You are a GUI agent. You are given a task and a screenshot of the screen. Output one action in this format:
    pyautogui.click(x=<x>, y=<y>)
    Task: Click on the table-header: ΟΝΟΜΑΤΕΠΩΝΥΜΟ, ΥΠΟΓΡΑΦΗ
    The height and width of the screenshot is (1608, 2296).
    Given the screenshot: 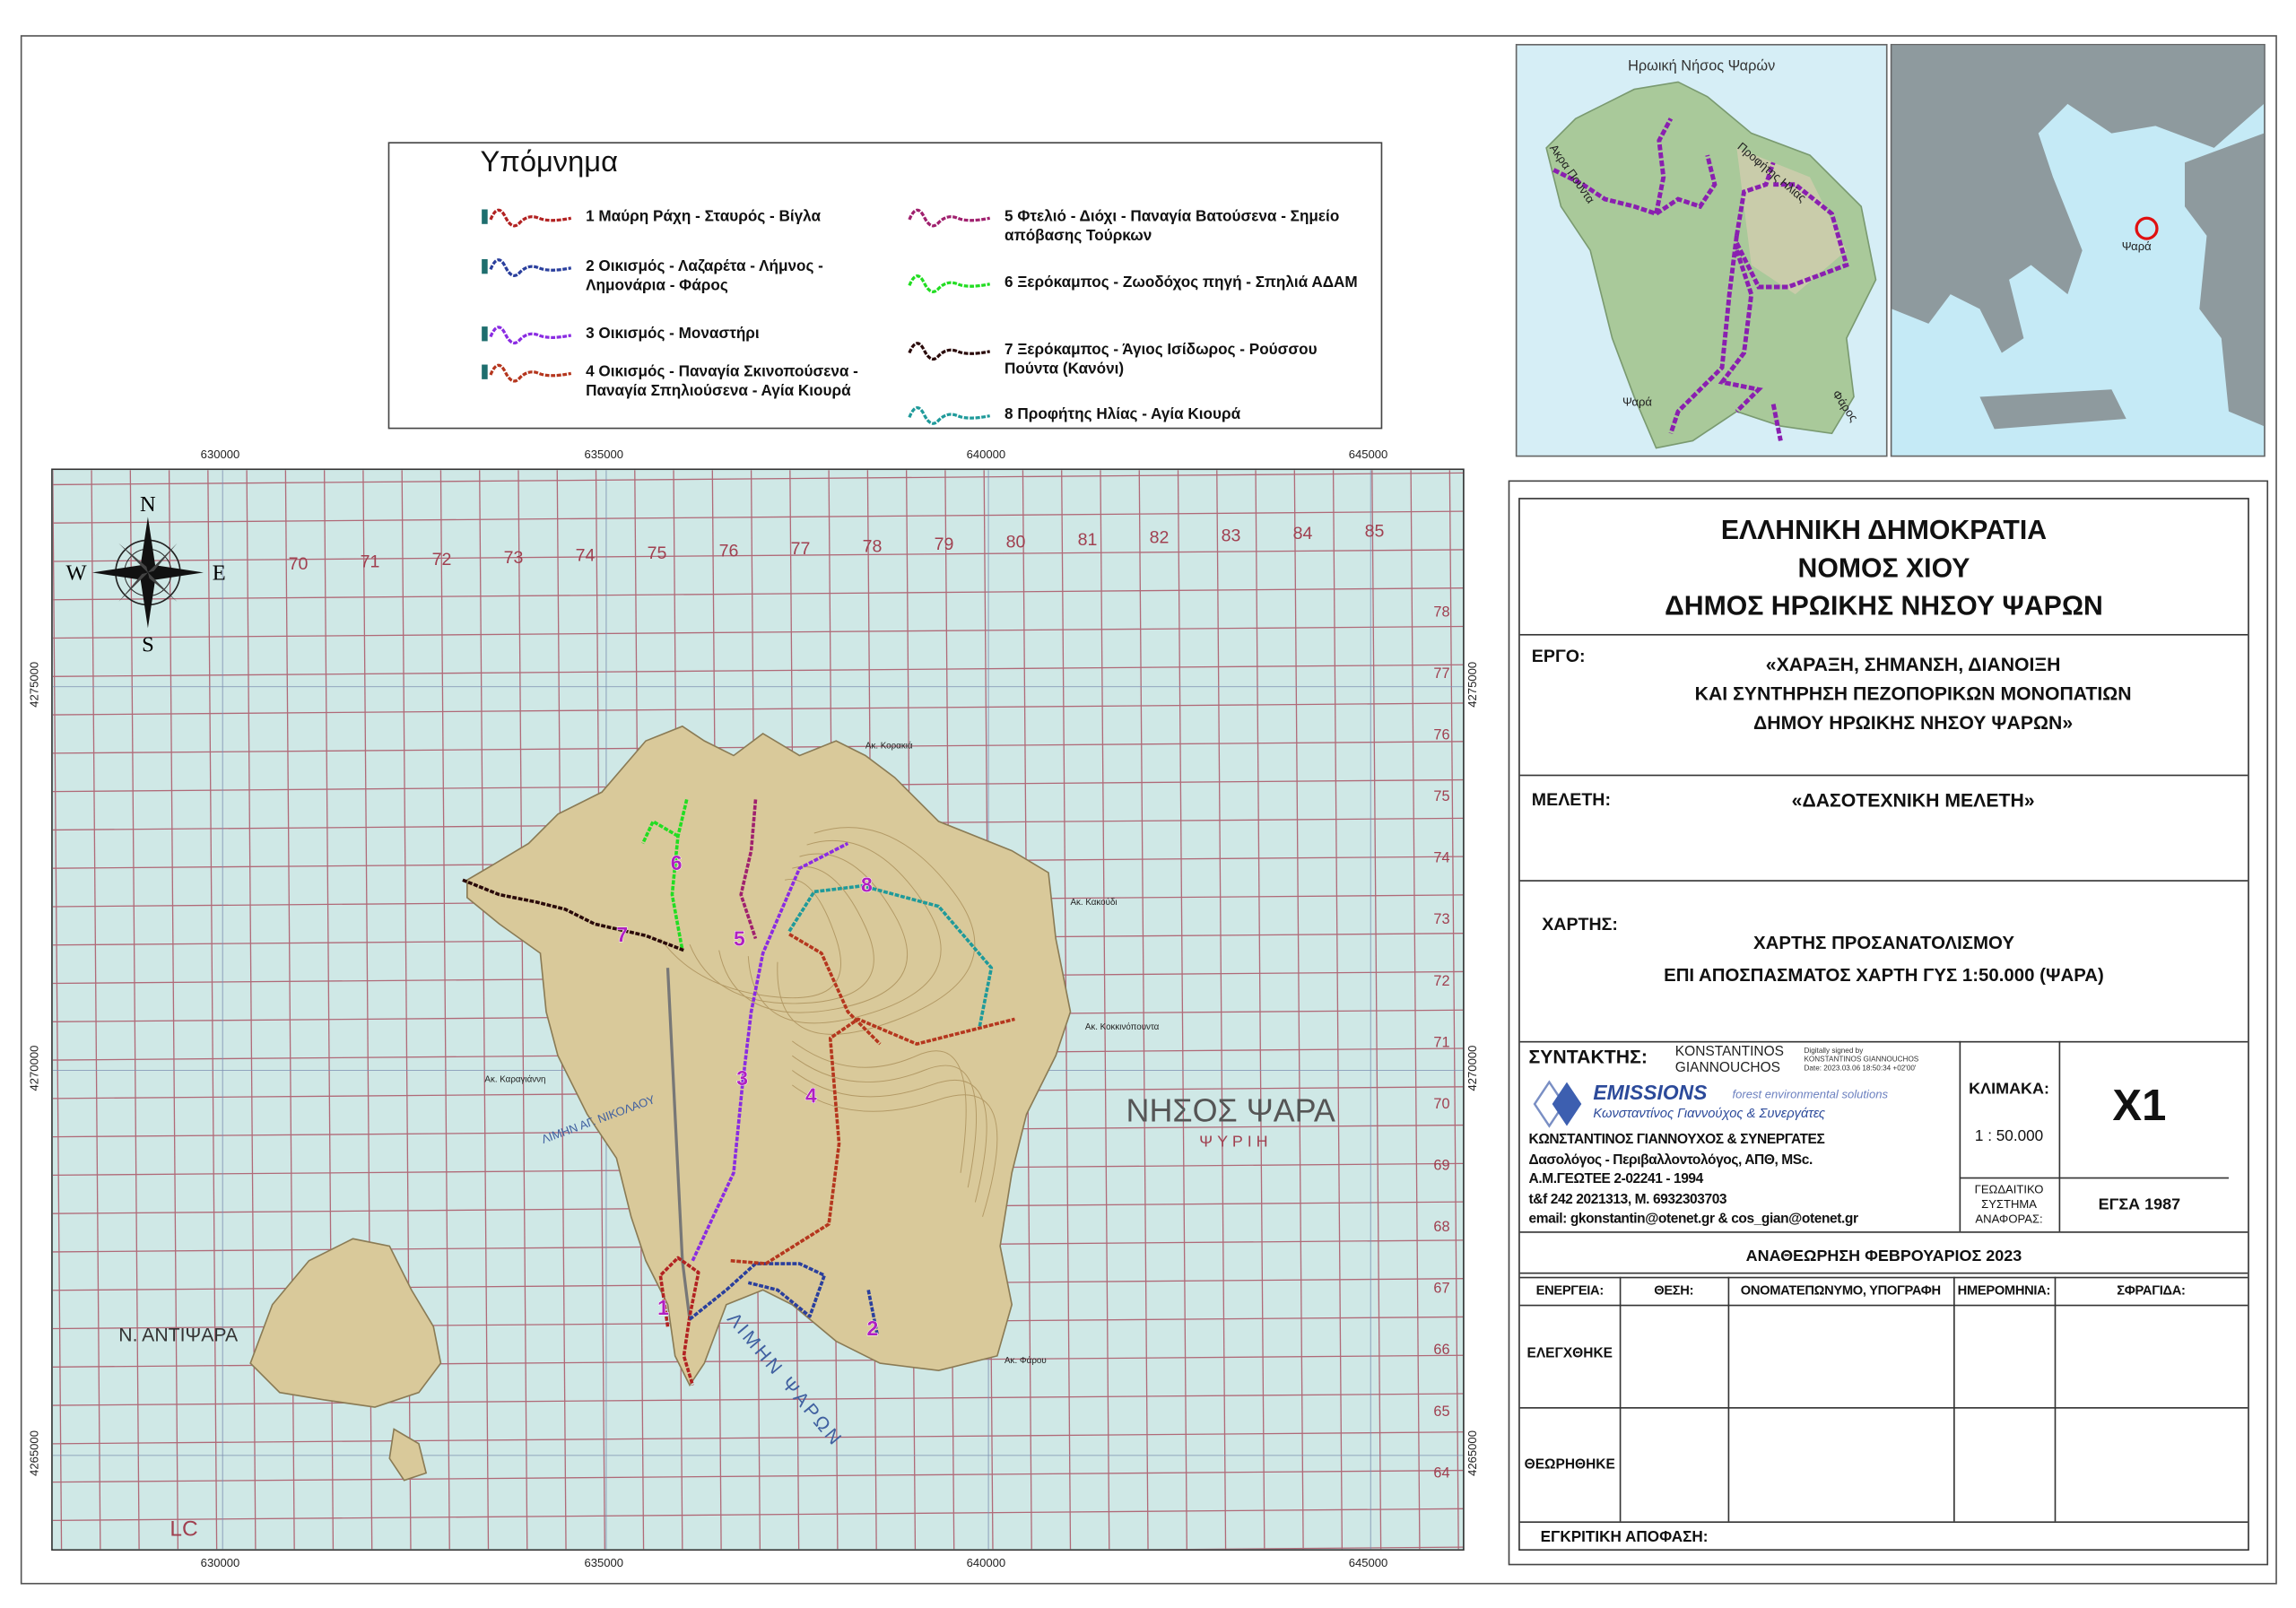 What is the action you would take?
    pyautogui.click(x=1840, y=1290)
    